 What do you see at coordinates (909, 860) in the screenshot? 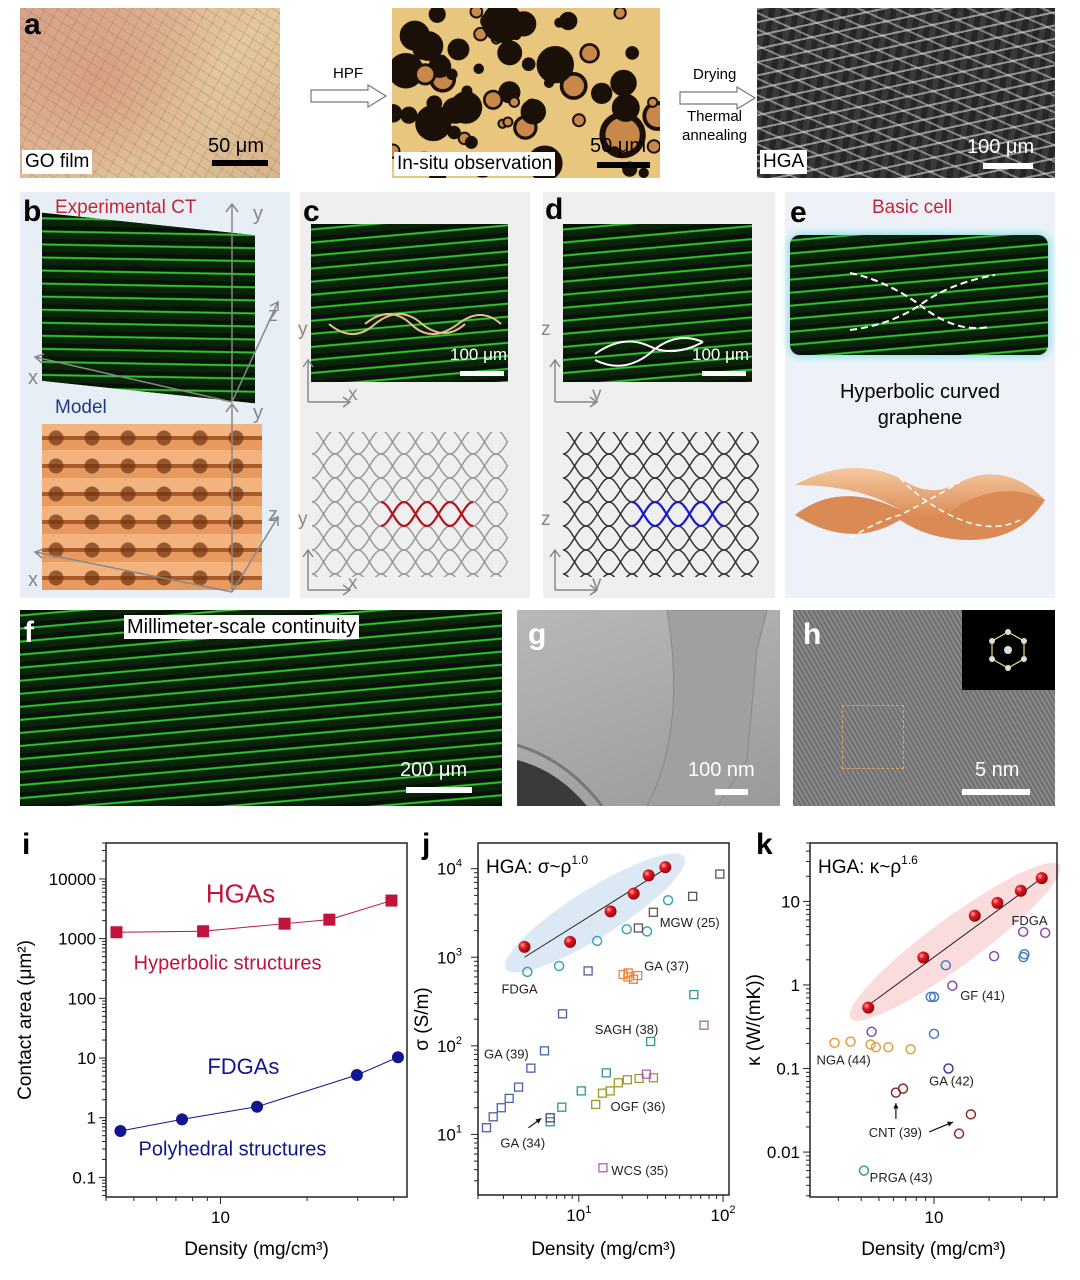
I see `title-exponent: 1.6` at bounding box center [909, 860].